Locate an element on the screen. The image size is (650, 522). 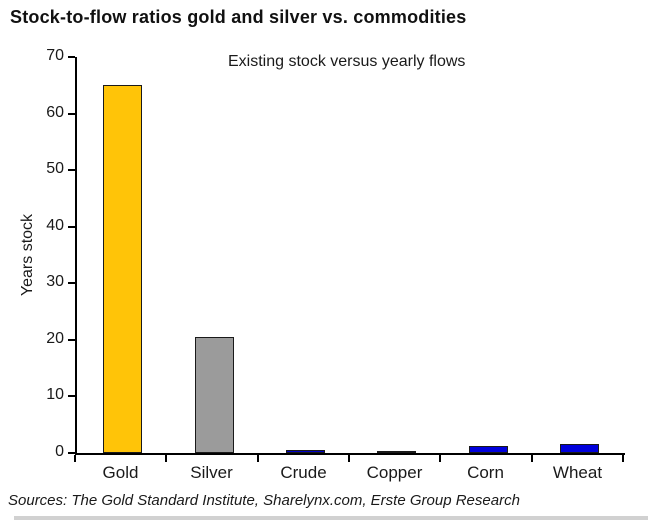
chart-subtitle: Existing stock versus yearly flows is located at coordinates (347, 61).